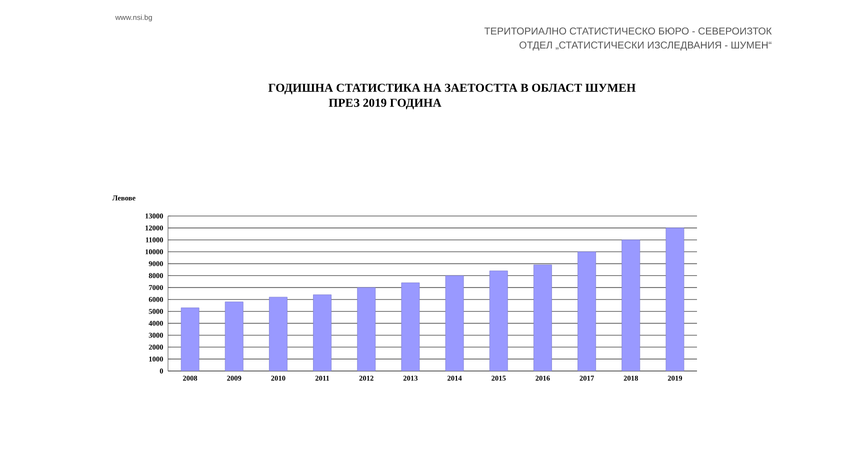  Describe the element at coordinates (385, 104) in the screenshot. I see `chart-subtitle: ПРЕЗ 2019 ГОДИНА` at that location.